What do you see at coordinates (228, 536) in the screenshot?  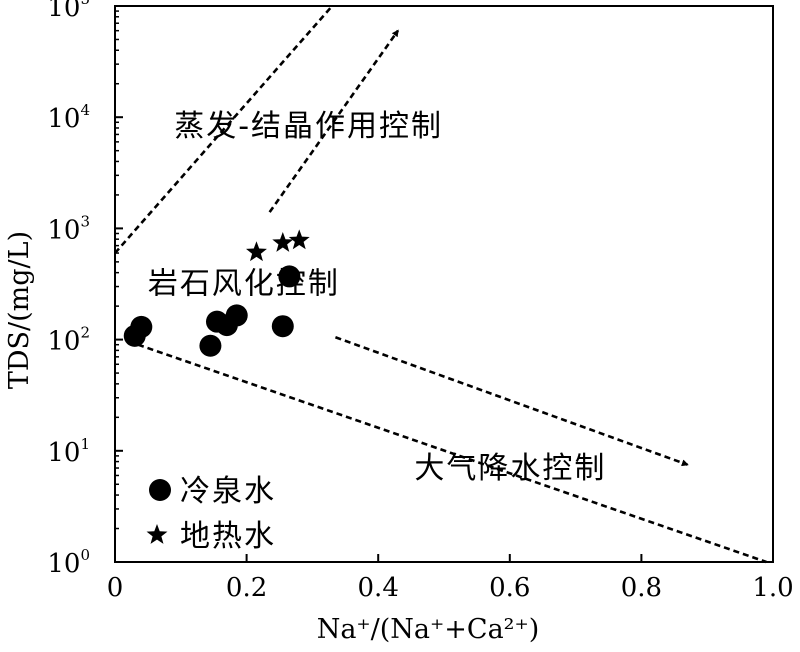 I see `legend-label-geothermal: 地热水` at bounding box center [228, 536].